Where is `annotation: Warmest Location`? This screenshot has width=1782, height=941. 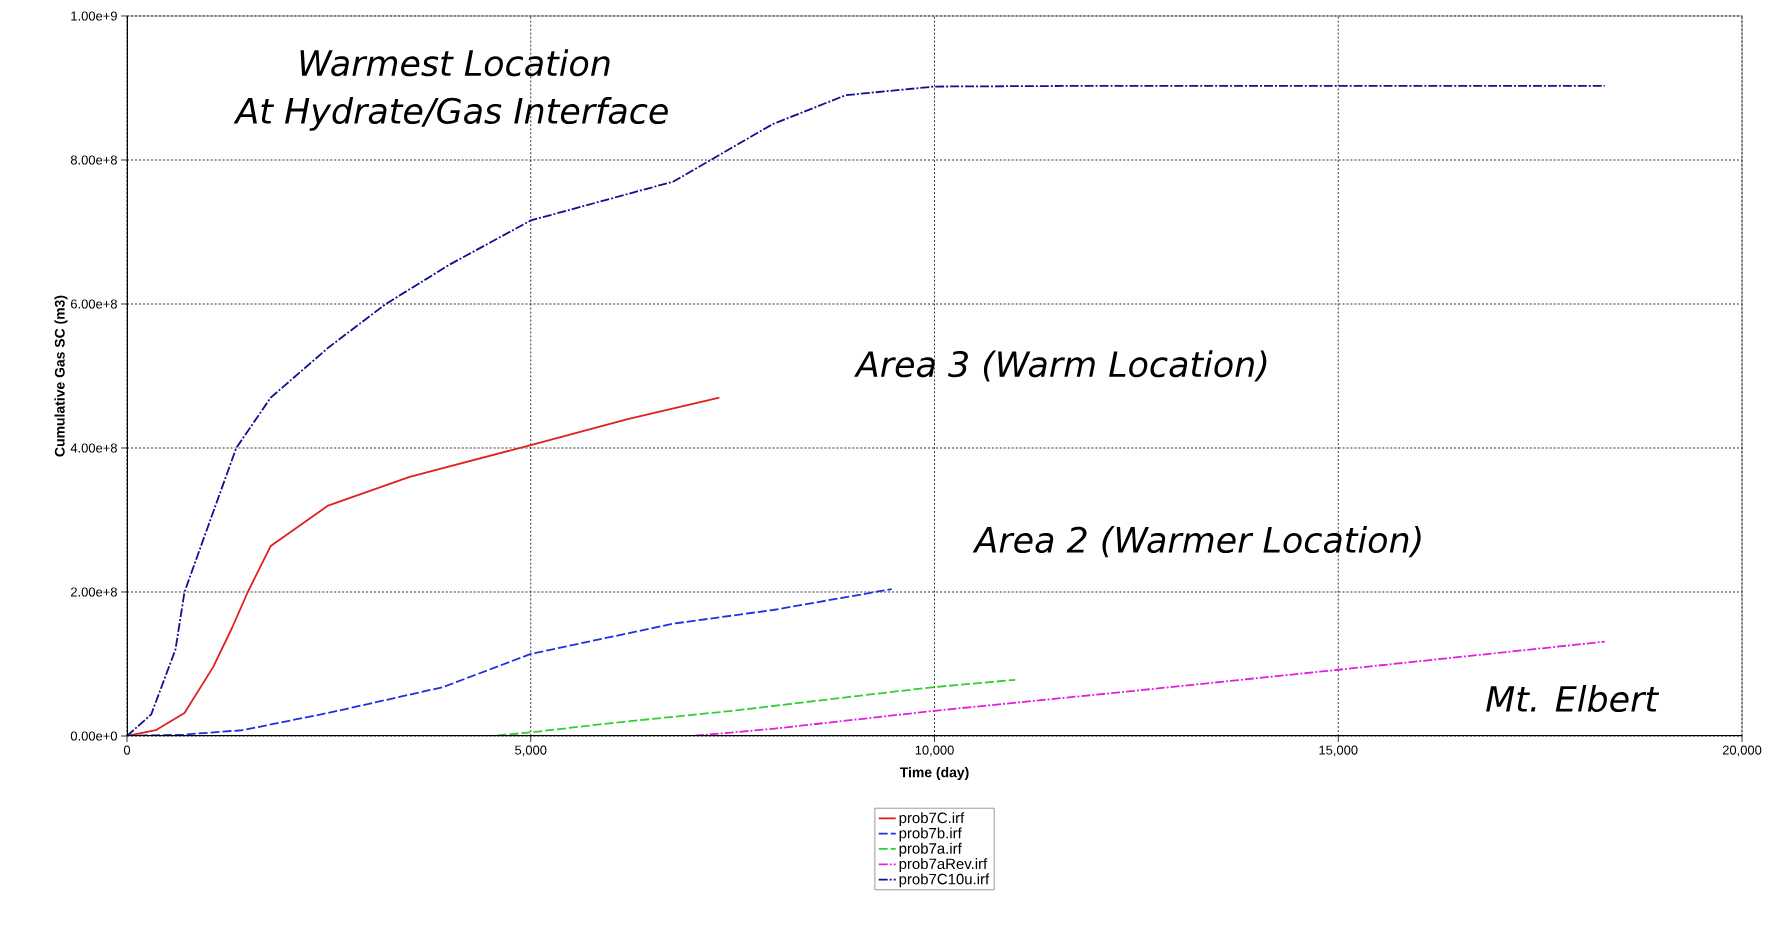 annotation: Warmest Location is located at coordinates (455, 63).